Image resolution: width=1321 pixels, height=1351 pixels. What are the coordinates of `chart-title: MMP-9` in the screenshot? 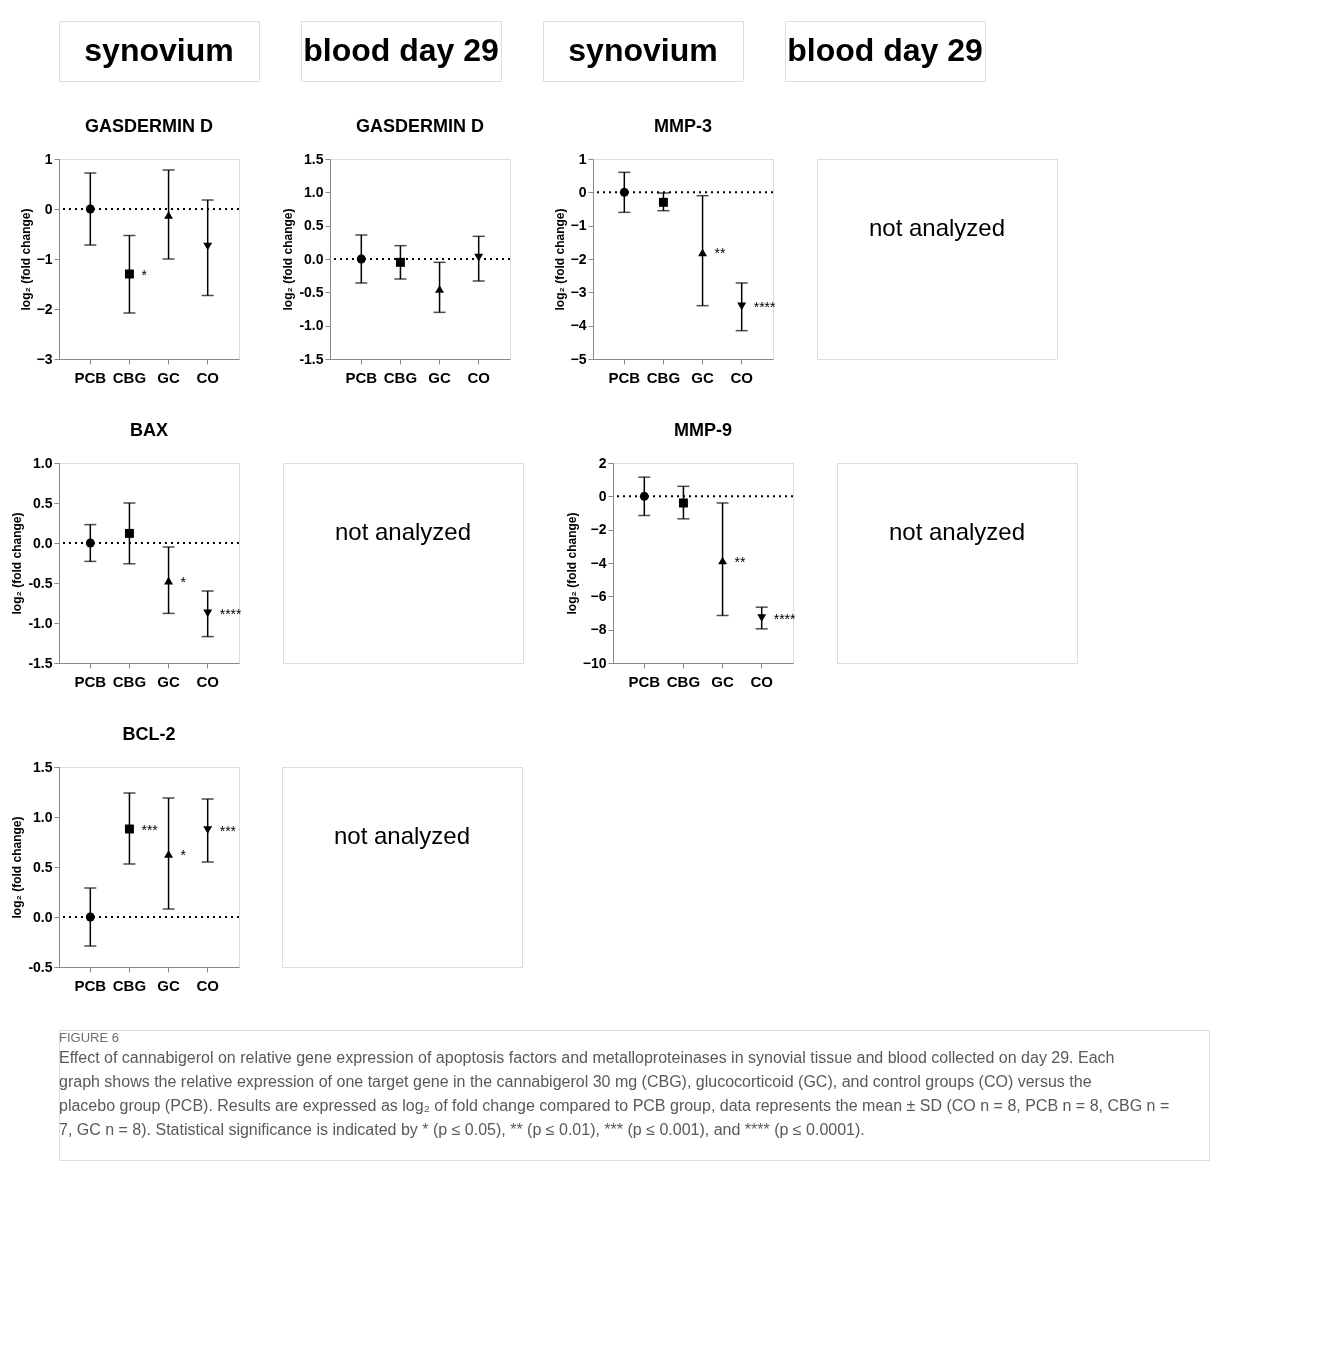 It's located at (703, 430).